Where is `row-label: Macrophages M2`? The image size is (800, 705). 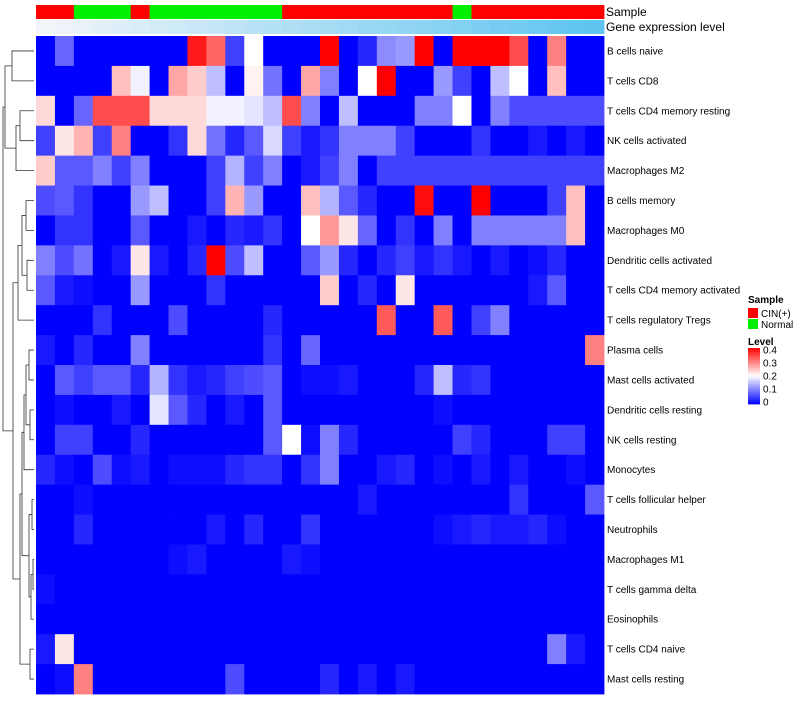 row-label: Macrophages M2 is located at coordinates (646, 171).